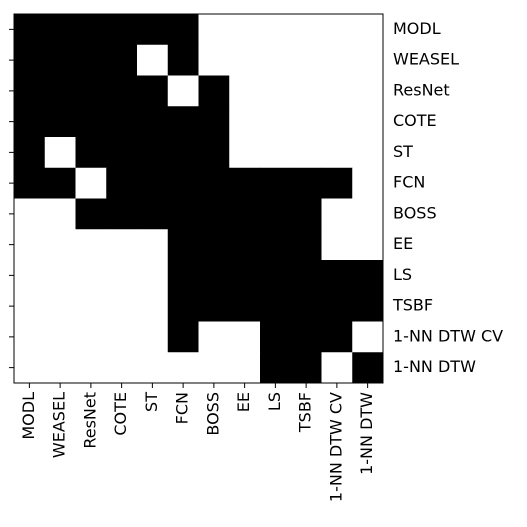 Image resolution: width=527 pixels, height=527 pixels. Describe the element at coordinates (151, 402) in the screenshot. I see `x-tick-label: ST` at that location.